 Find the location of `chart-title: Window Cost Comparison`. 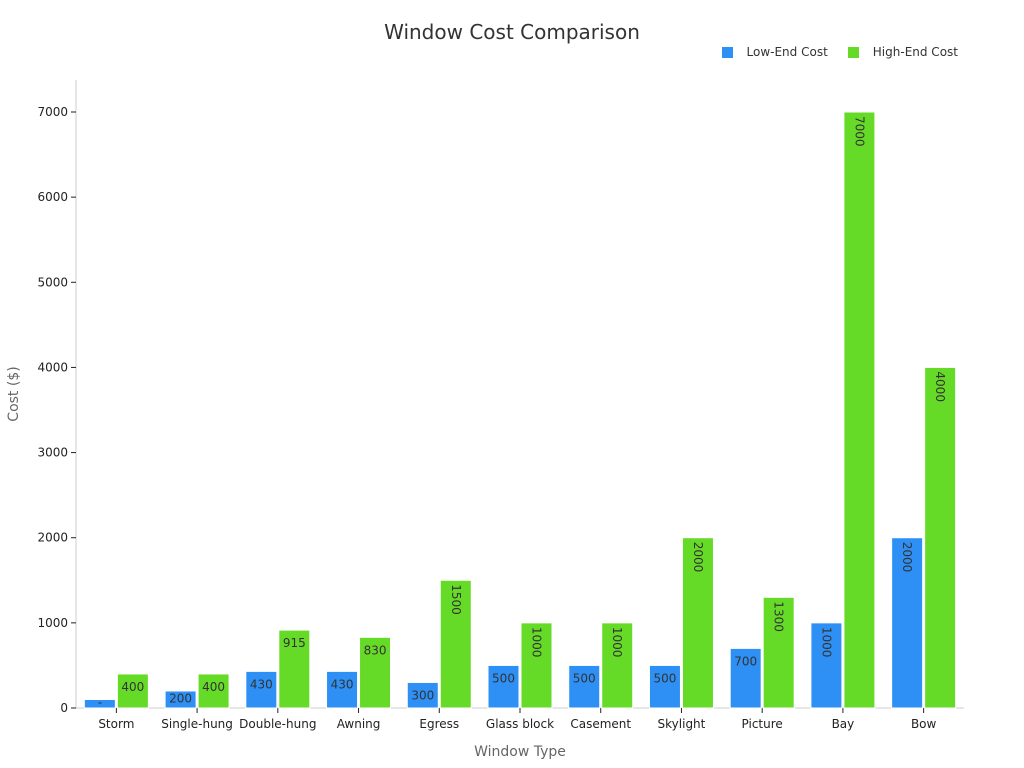

chart-title: Window Cost Comparison is located at coordinates (512, 32).